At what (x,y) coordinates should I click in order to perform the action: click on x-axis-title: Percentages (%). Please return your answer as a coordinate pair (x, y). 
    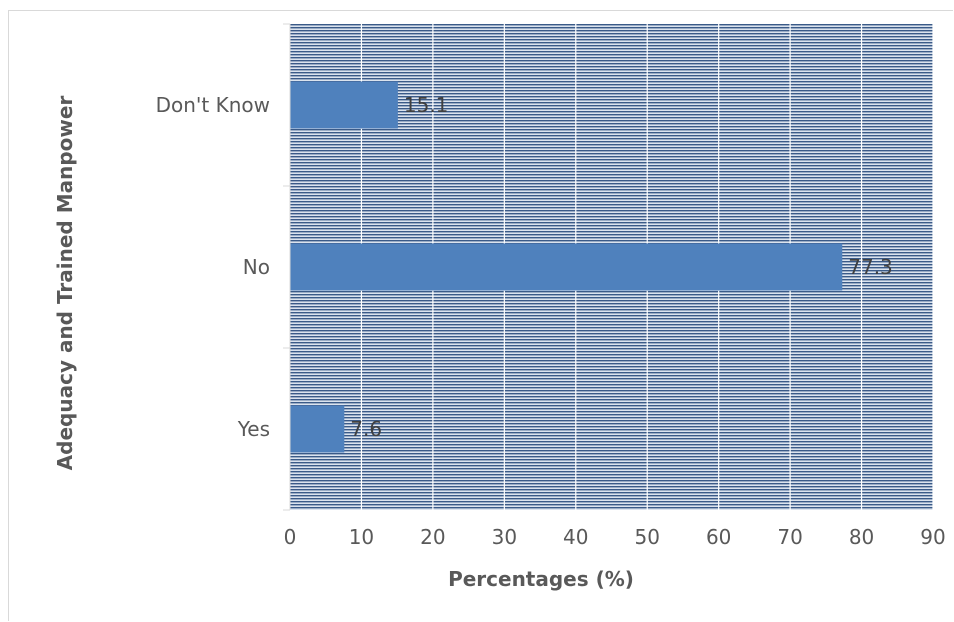
    Looking at the image, I should click on (541, 579).